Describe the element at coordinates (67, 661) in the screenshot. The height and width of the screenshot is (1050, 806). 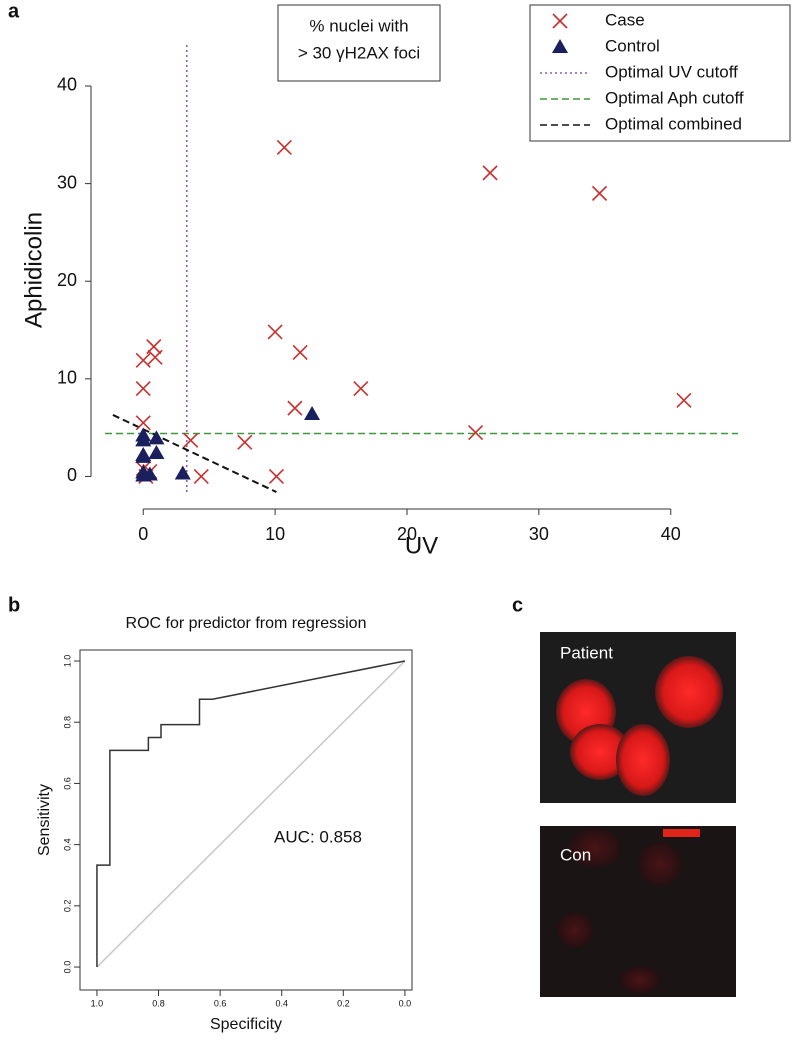
I see `y-tick-label: 1.0` at that location.